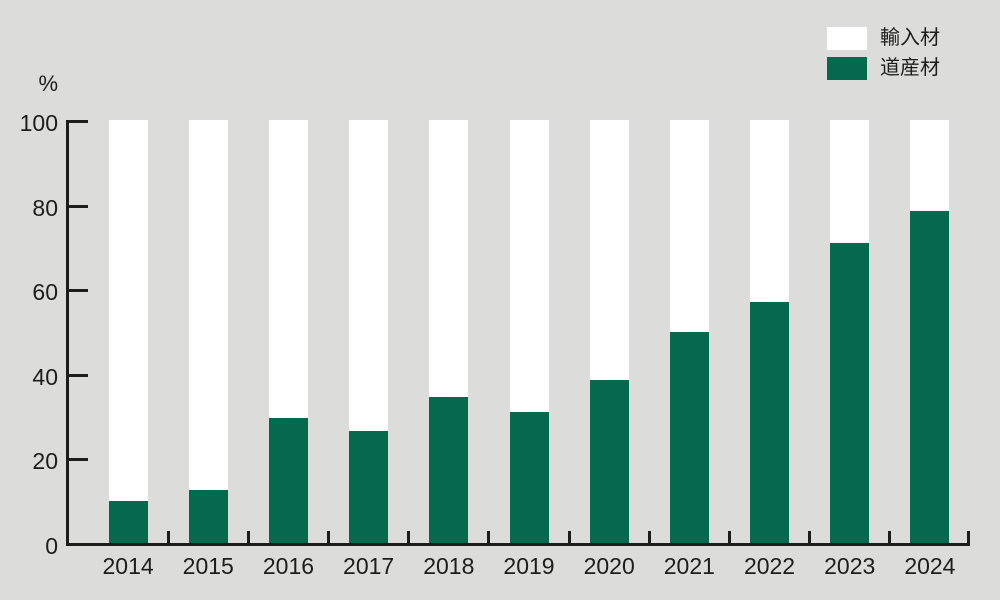 The width and height of the screenshot is (1000, 600). What do you see at coordinates (689, 437) in the screenshot?
I see `bar-domestic-2021` at bounding box center [689, 437].